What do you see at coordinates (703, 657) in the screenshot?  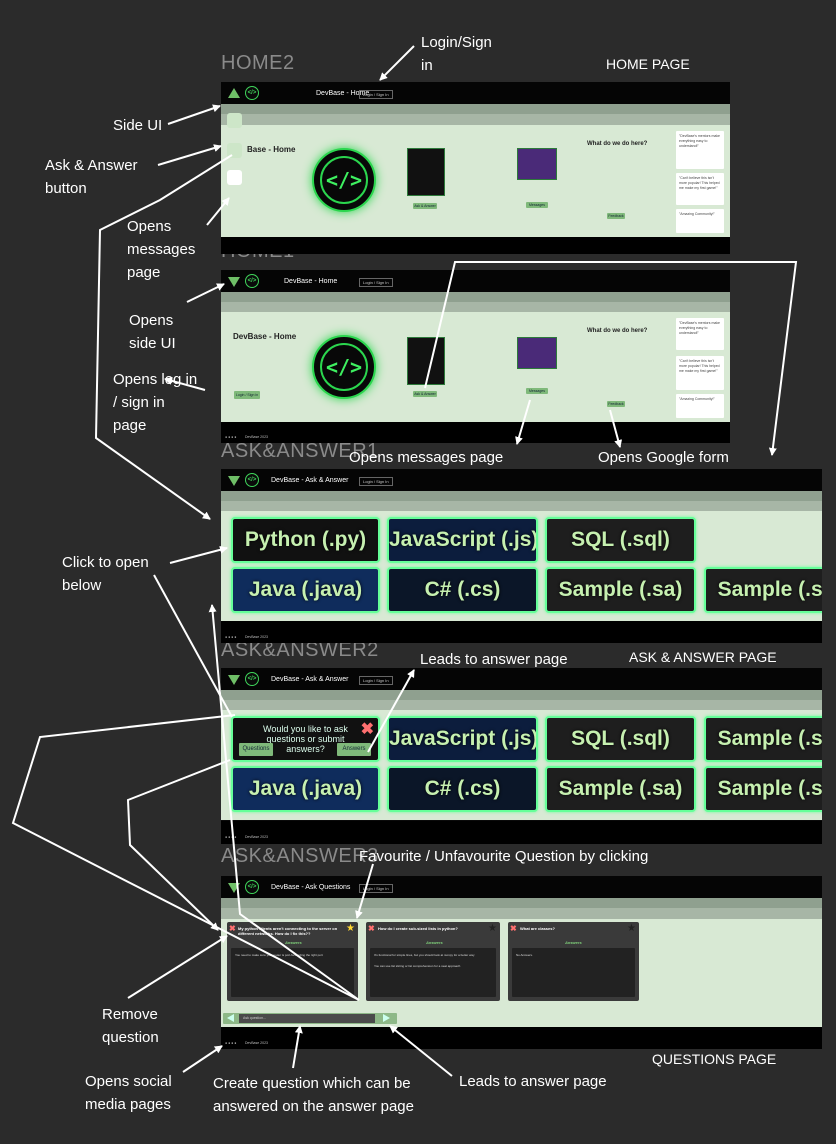 I see `page-title-ask-answer: ASK & ANSWER PAGE` at bounding box center [703, 657].